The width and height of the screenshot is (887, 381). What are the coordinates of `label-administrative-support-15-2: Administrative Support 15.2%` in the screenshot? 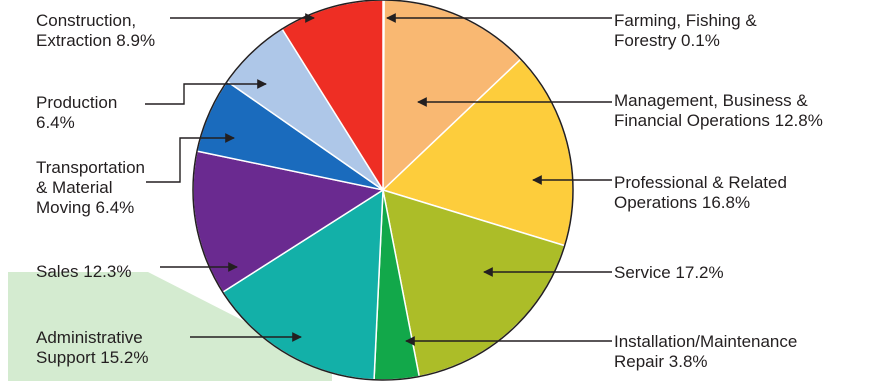 It's located at (92, 347).